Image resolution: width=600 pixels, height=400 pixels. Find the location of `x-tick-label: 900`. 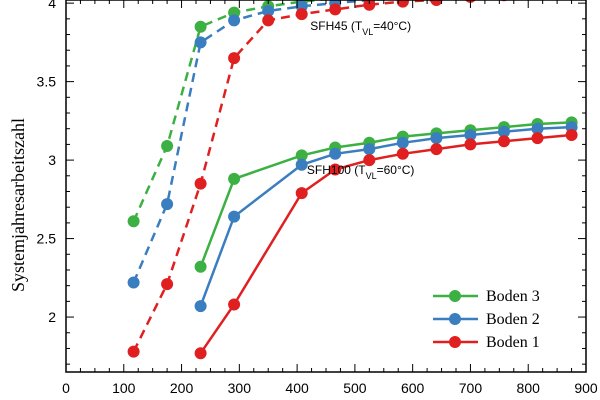

x-tick-label: 900 is located at coordinates (586, 388).